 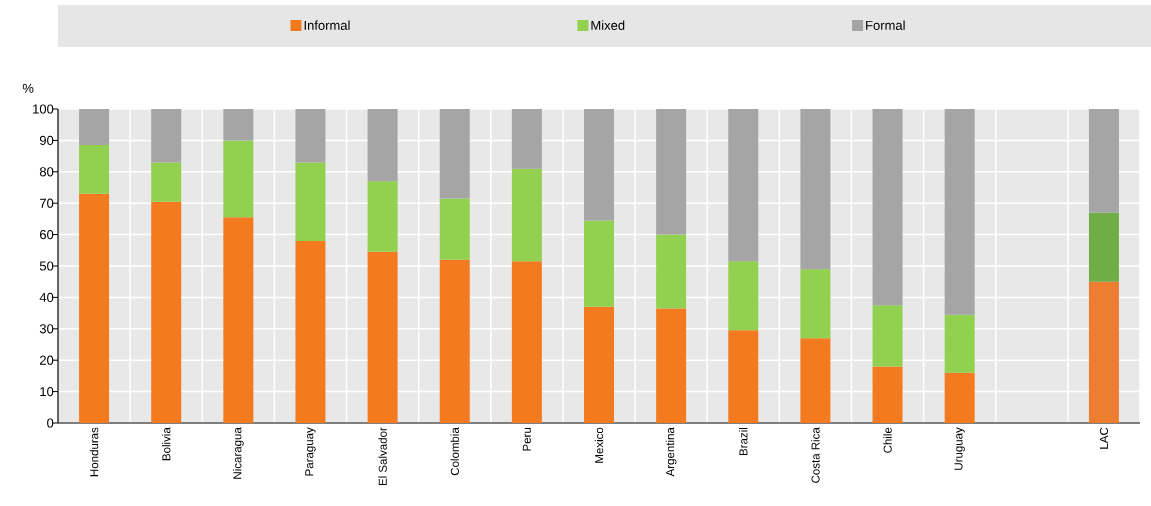 What do you see at coordinates (454, 451) in the screenshot?
I see `x-tick-label: Colombia` at bounding box center [454, 451].